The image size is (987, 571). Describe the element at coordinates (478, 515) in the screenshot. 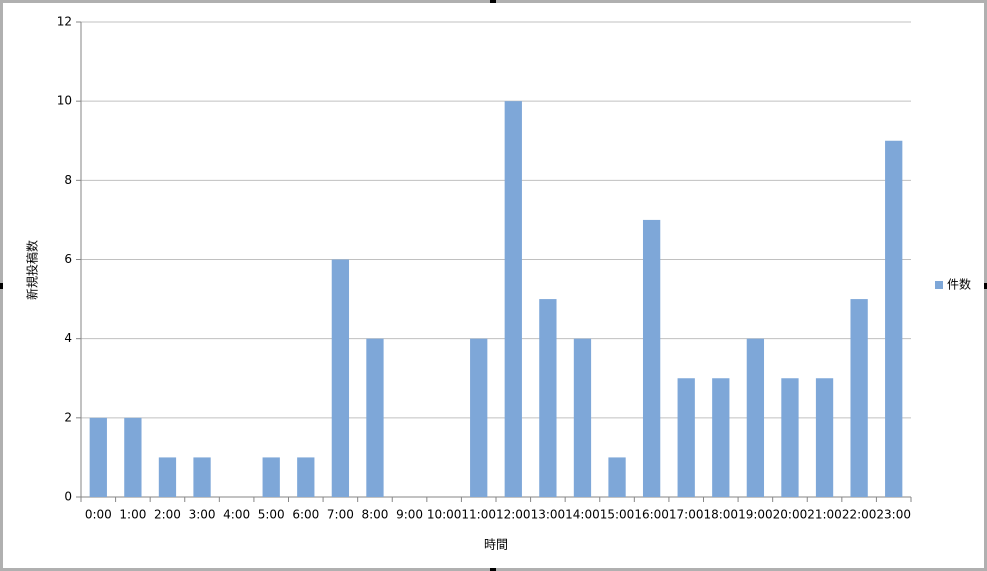

I see `x-tick-label: 11:00` at that location.